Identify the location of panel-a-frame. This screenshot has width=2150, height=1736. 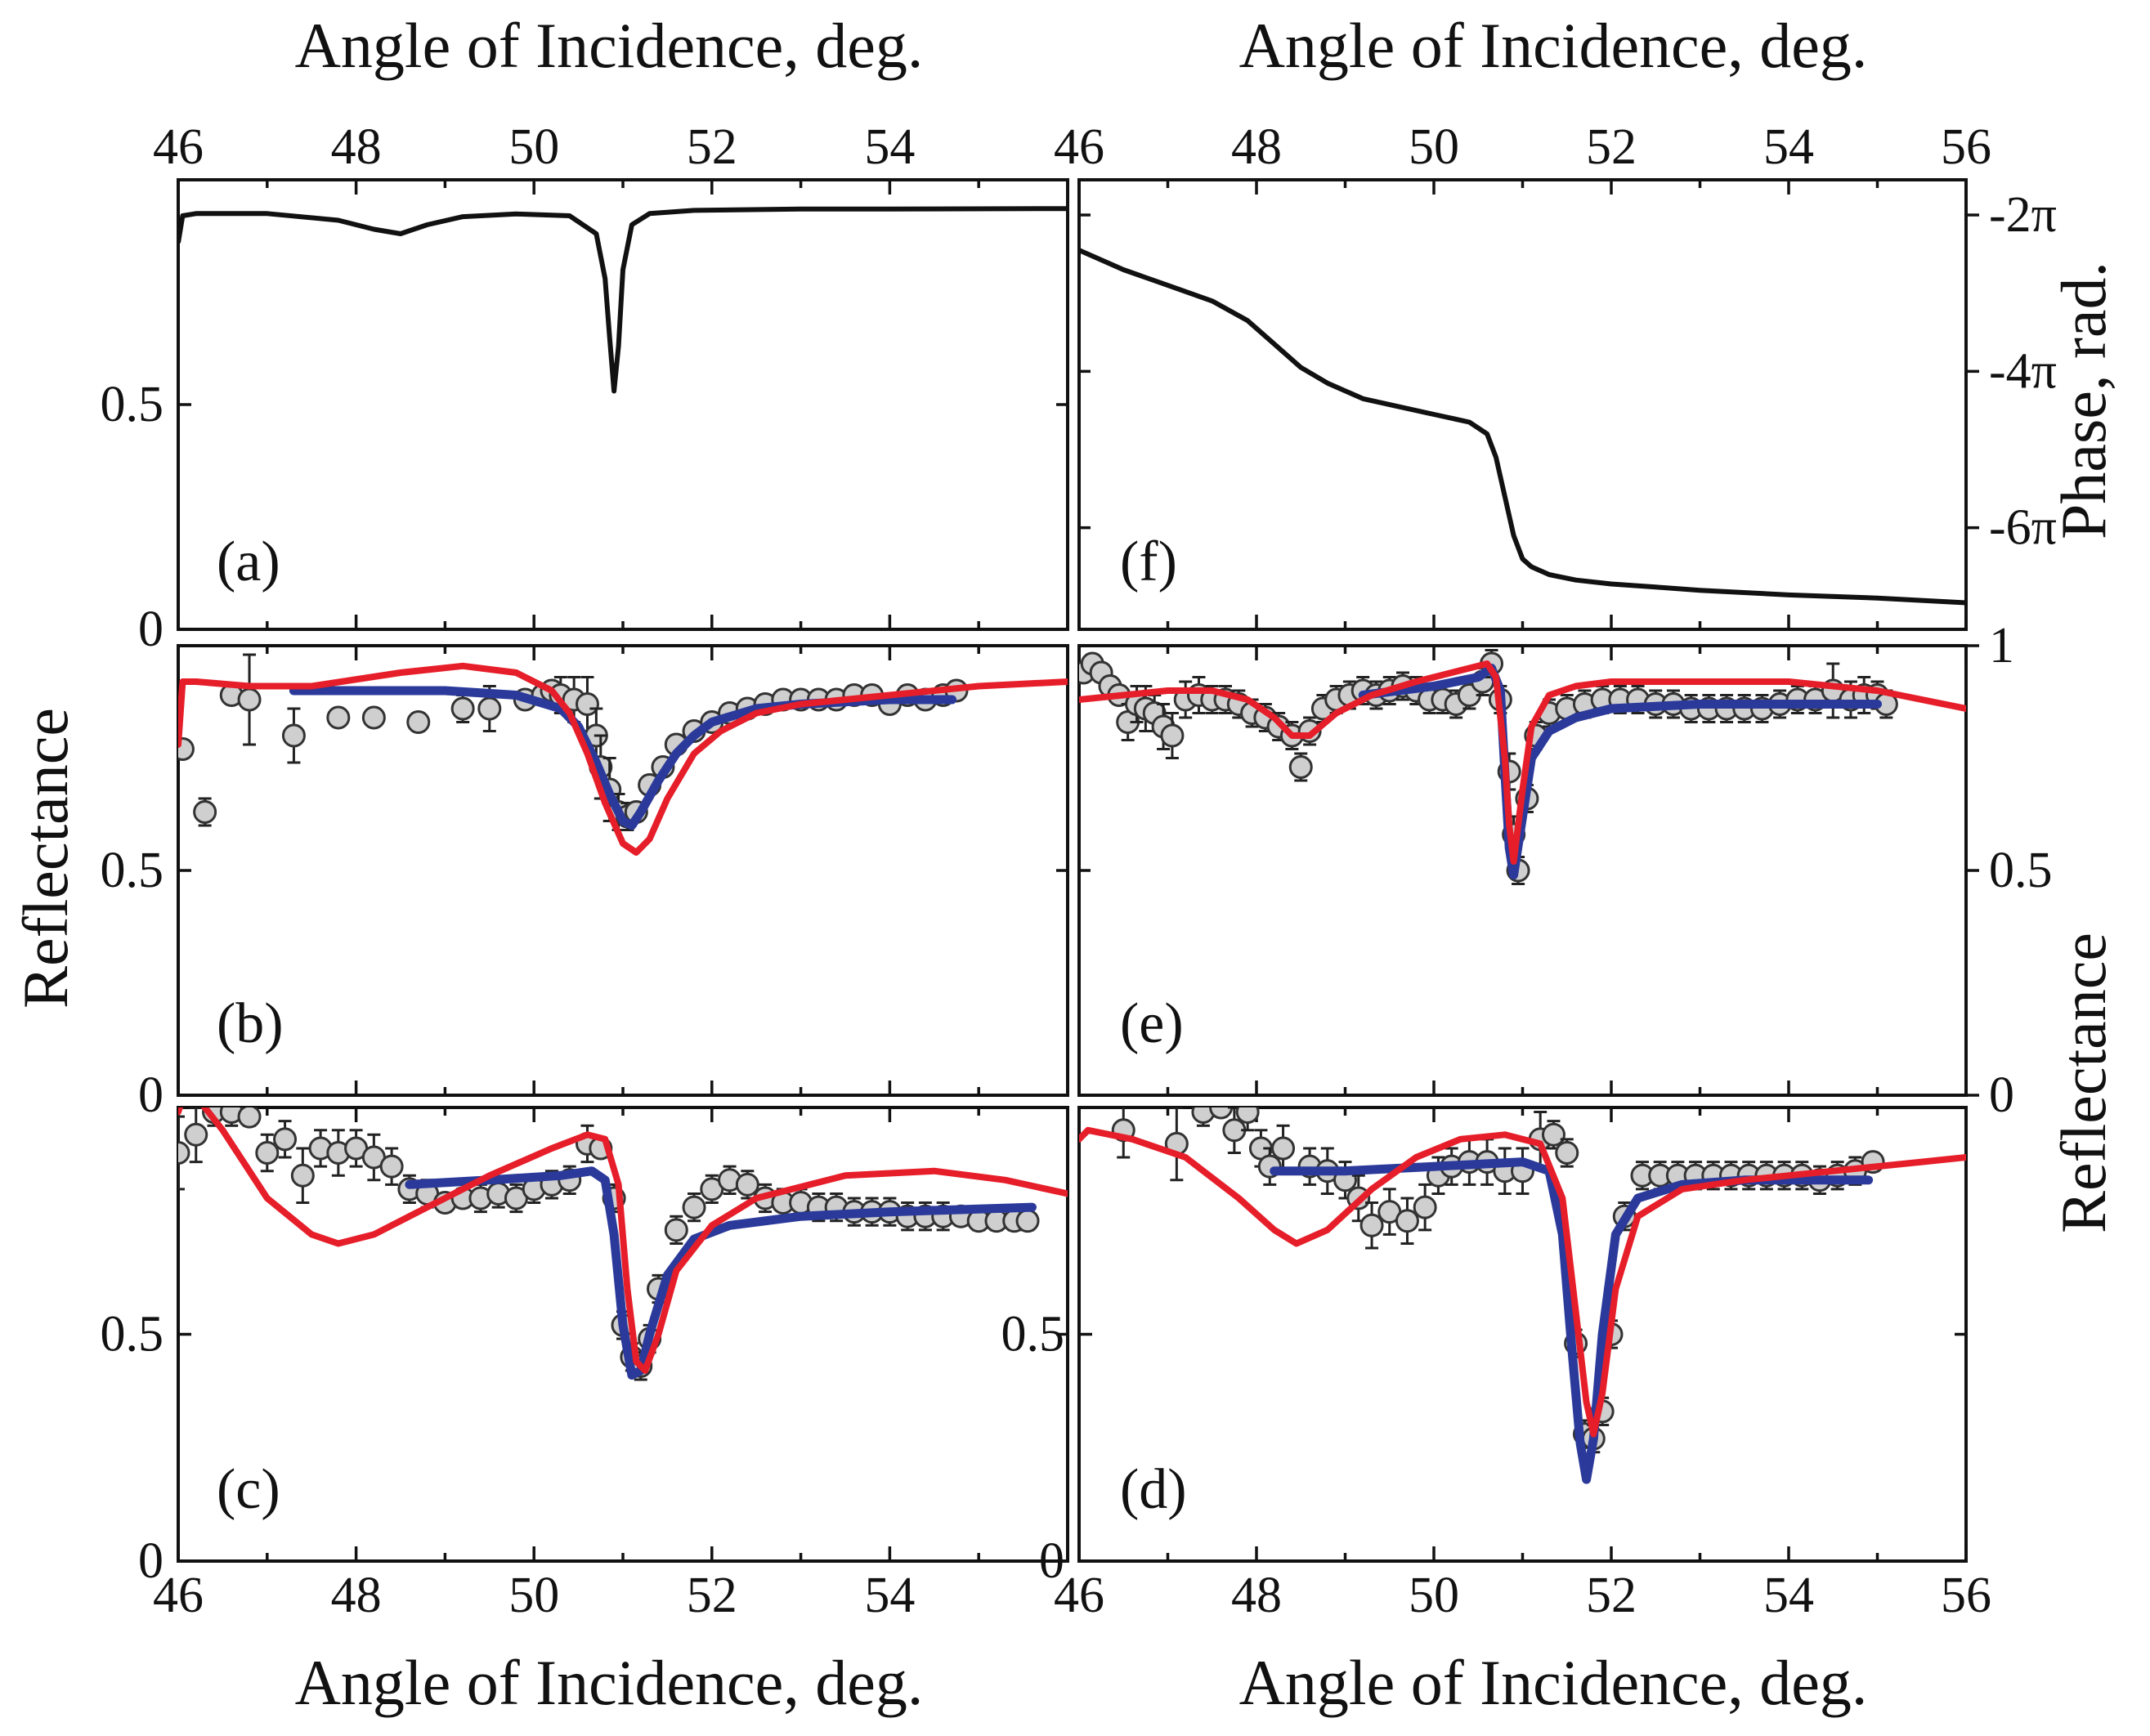
(623, 405).